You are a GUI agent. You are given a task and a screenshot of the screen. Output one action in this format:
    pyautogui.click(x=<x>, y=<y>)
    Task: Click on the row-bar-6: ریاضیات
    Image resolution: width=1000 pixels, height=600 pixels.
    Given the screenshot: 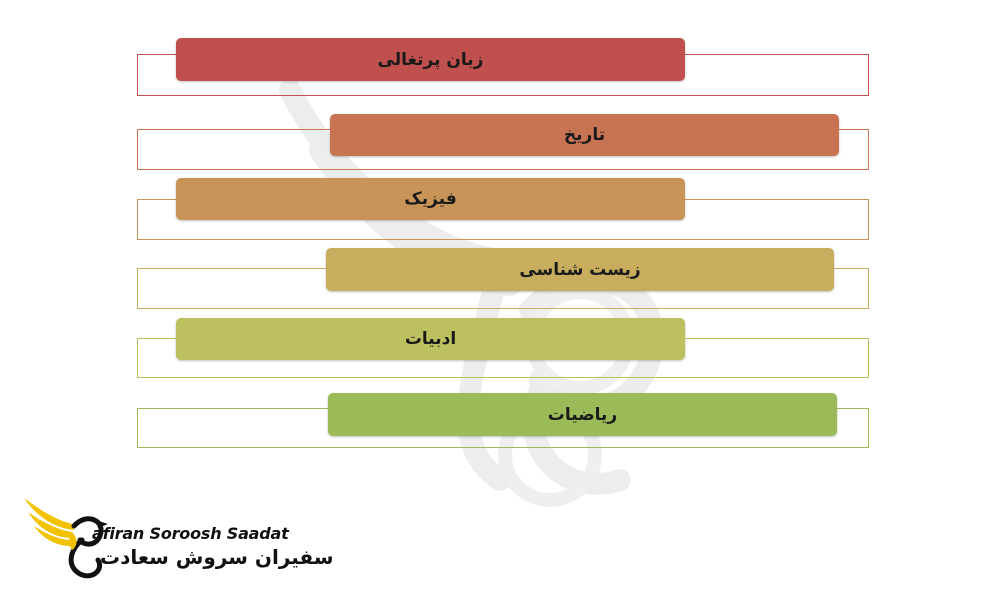 What is the action you would take?
    pyautogui.click(x=582, y=414)
    